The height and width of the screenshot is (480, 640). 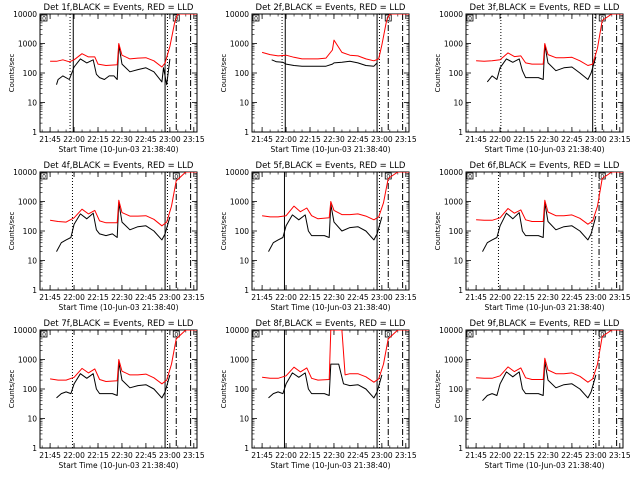 I want to click on panel-2-ytick-label: 1, so click(x=246, y=132).